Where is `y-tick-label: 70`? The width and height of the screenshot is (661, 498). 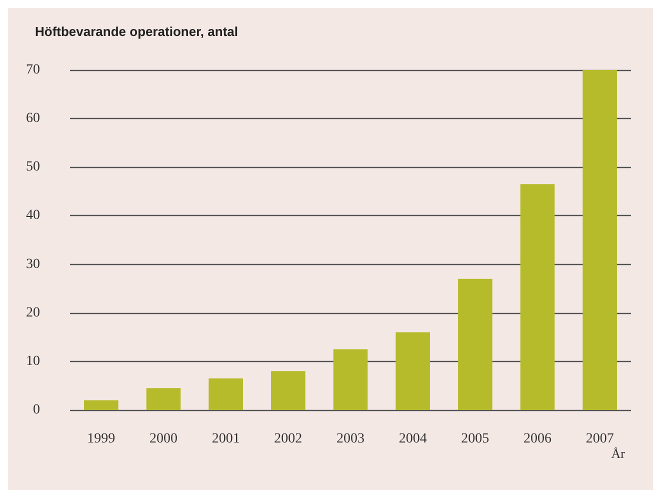
y-tick-label: 70 is located at coordinates (33, 70).